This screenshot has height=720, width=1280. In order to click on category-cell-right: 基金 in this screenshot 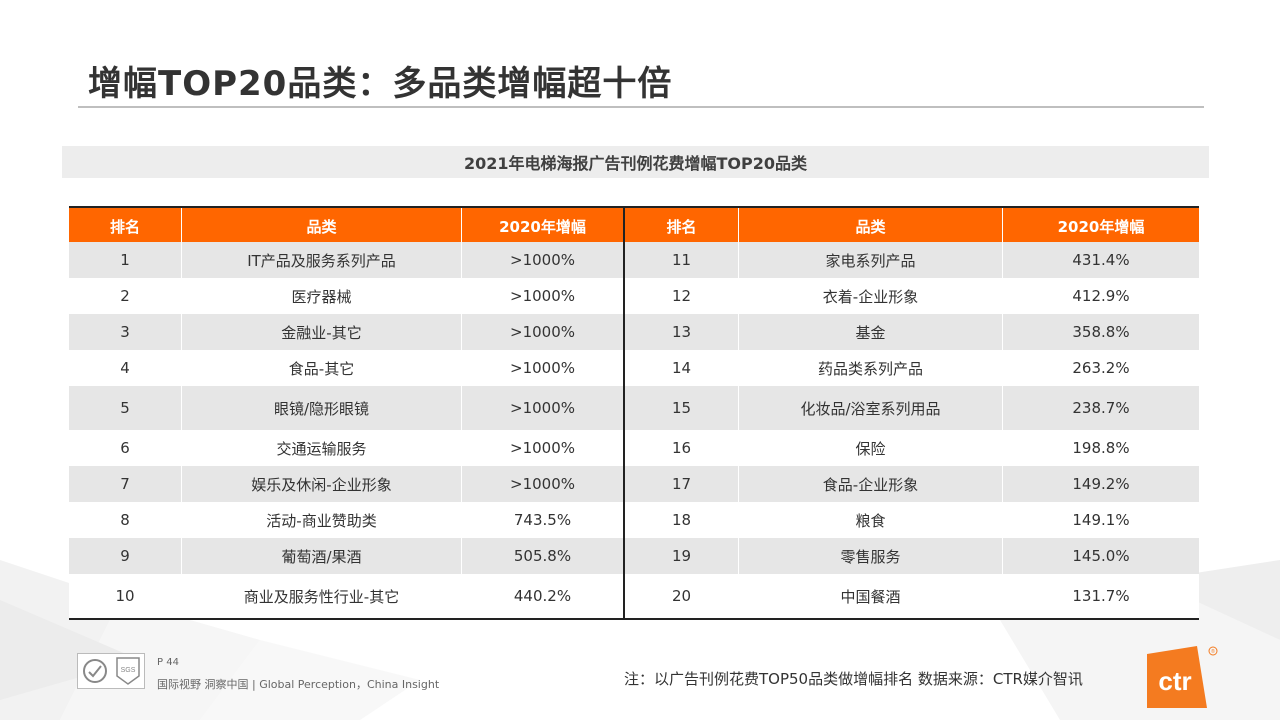, I will do `click(871, 332)`.